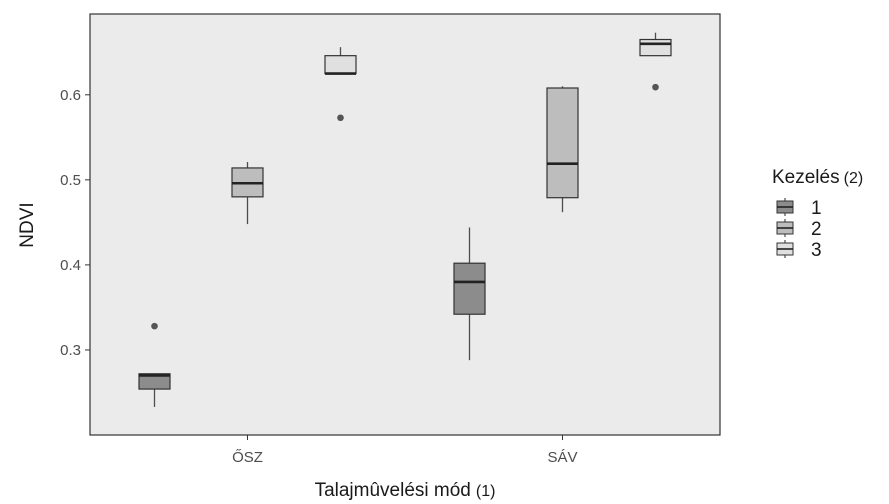 This screenshot has height=504, width=889. What do you see at coordinates (486, 491) in the screenshot?
I see `x-axis-title-suffix: (1)` at bounding box center [486, 491].